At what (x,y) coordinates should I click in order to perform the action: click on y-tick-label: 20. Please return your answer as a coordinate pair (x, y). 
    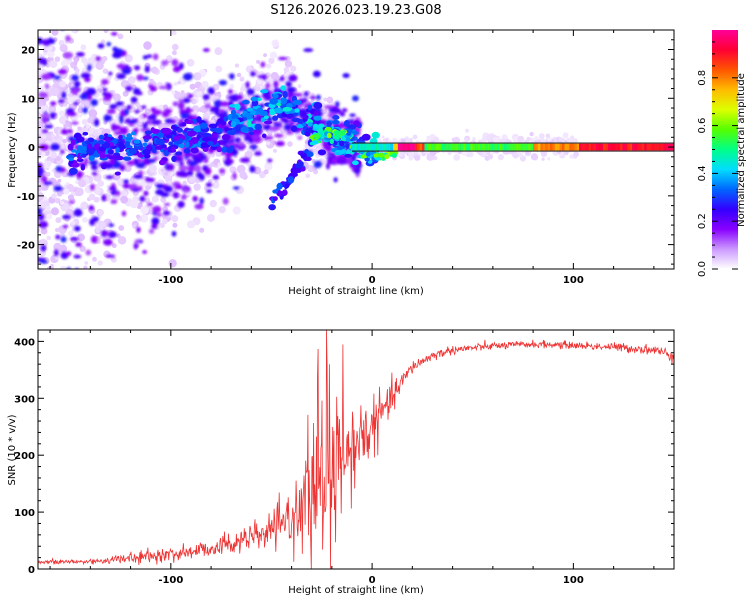
    Looking at the image, I should click on (28, 51).